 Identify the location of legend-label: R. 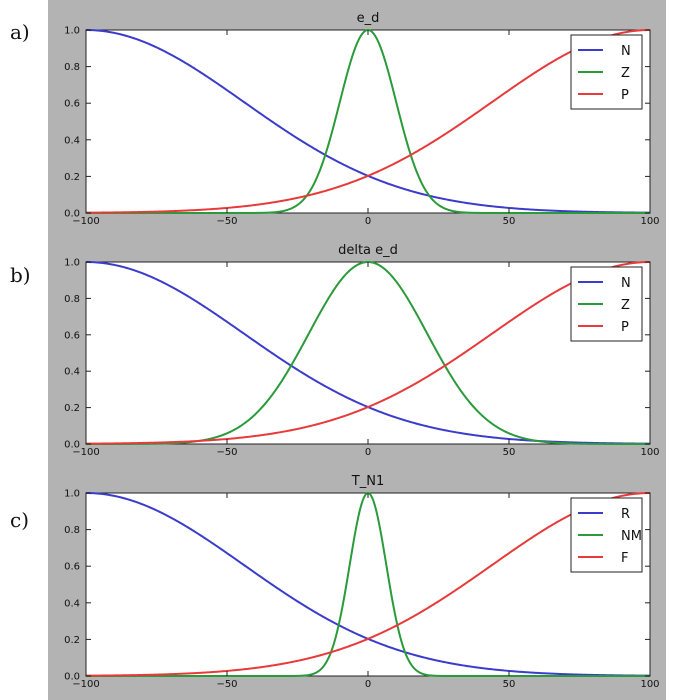
(625, 514).